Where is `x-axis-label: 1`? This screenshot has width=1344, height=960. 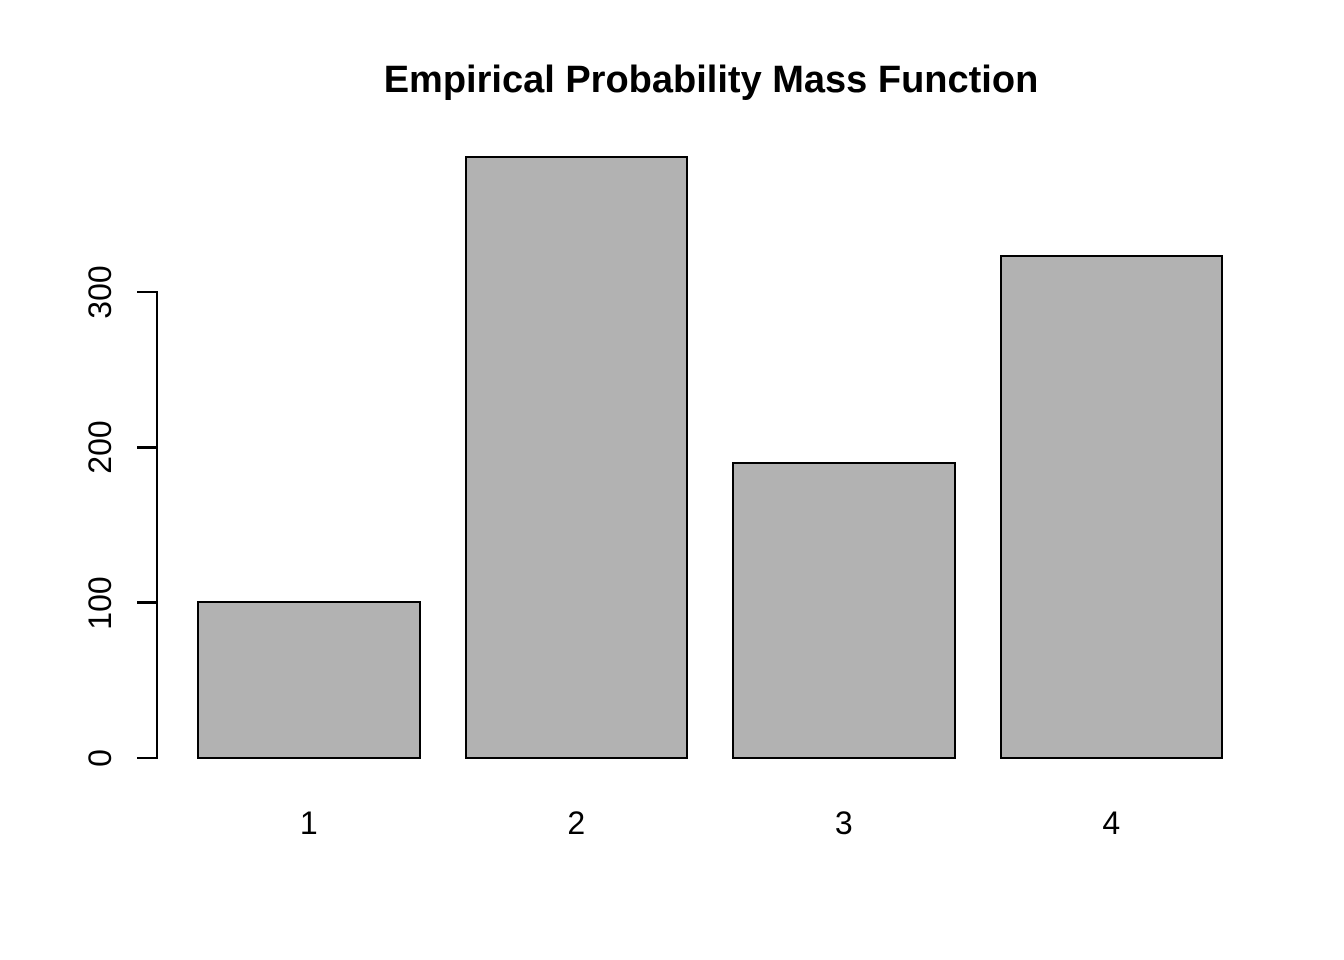
x-axis-label: 1 is located at coordinates (308, 823).